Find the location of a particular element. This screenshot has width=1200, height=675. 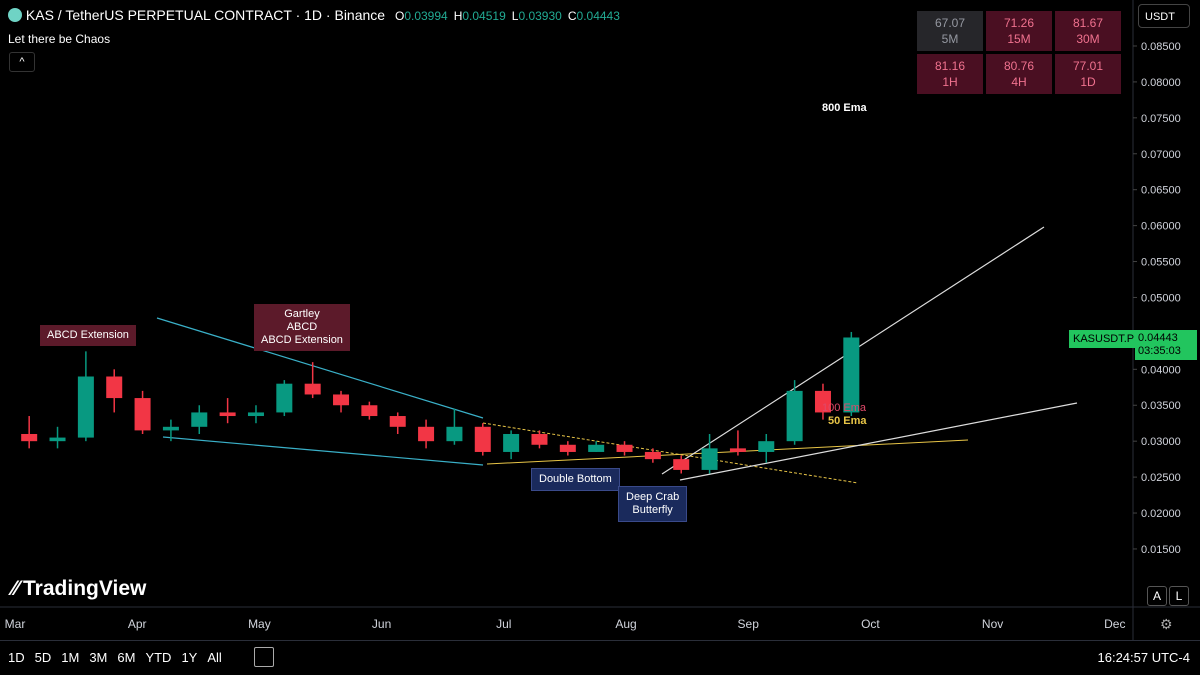

x-tick-label: Apr is located at coordinates (137, 624).